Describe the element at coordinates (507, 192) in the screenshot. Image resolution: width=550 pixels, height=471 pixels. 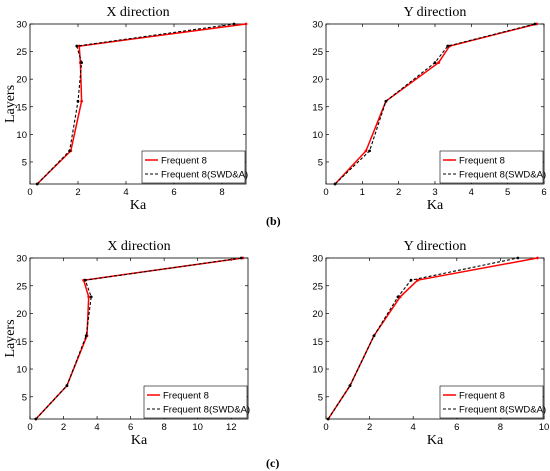
I see `x-tick-label: 5` at that location.